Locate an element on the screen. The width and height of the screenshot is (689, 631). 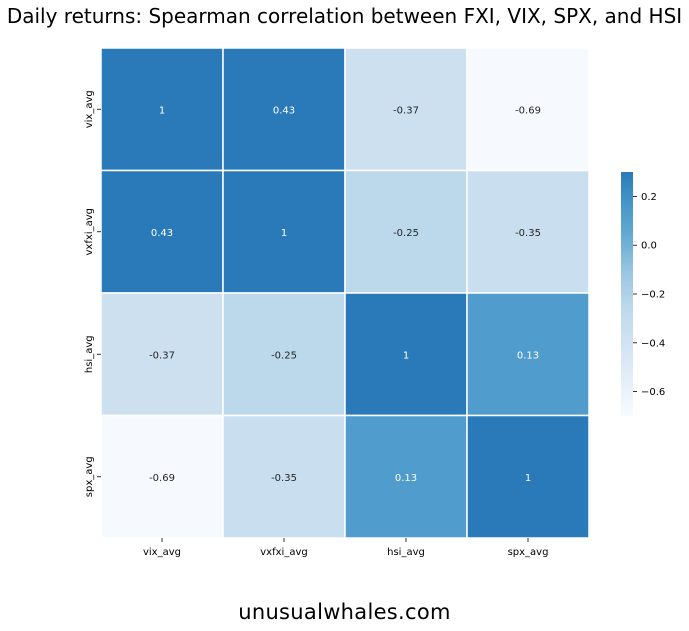
heatmap-cell-hsi_avg-vxfxi_avg is located at coordinates (284, 354).